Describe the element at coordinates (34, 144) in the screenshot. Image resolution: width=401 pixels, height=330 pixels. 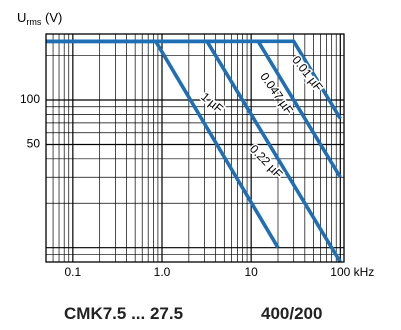
I see `y-tick-label: 50` at that location.